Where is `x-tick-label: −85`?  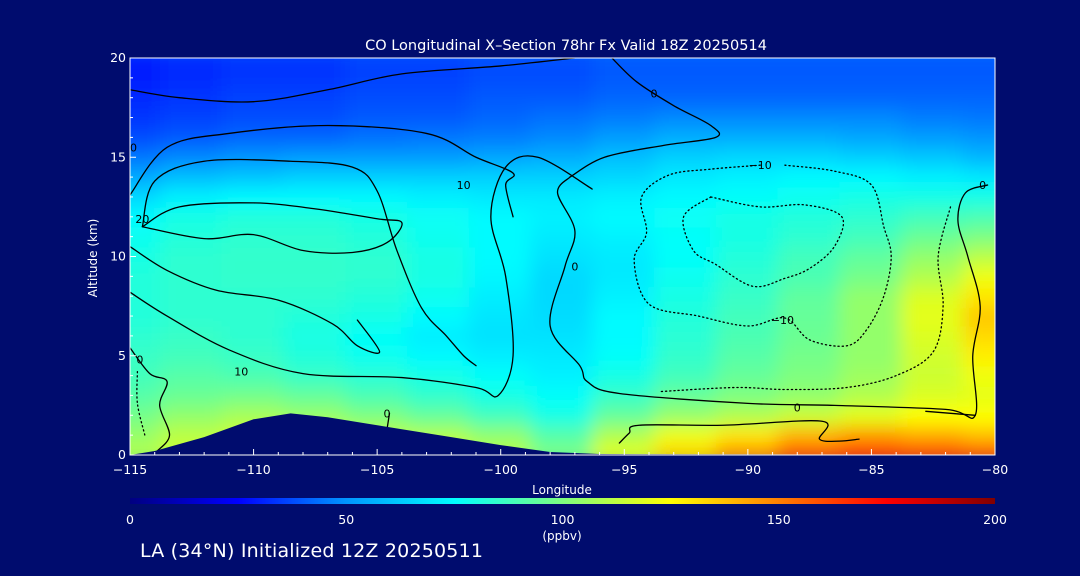 x-tick-label: −85 is located at coordinates (871, 469).